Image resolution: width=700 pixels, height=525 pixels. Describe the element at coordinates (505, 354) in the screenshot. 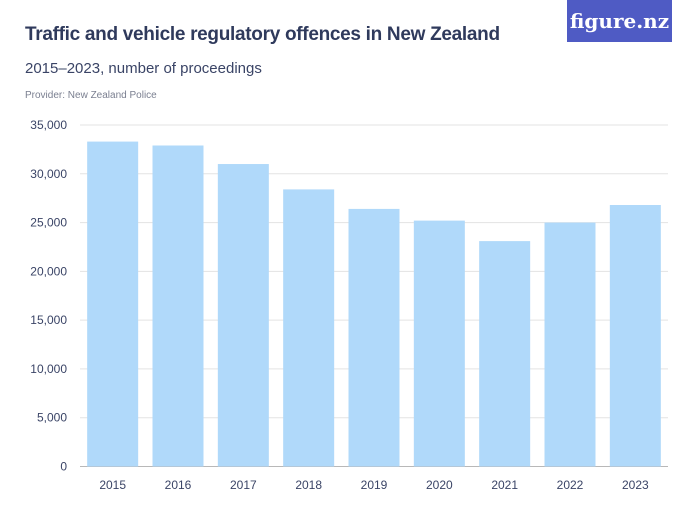

I see `bar-2021` at that location.